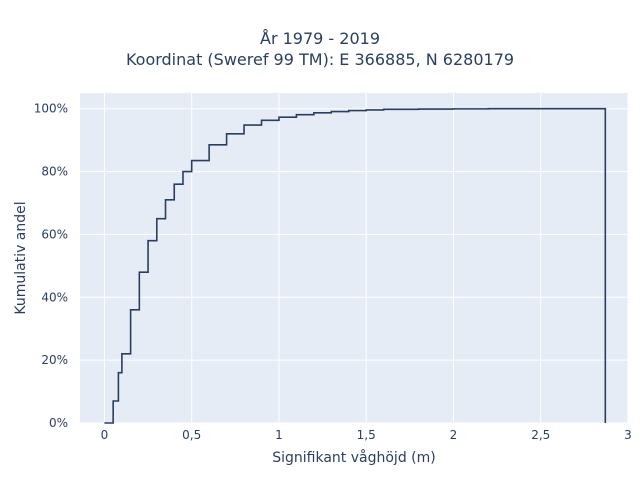  Describe the element at coordinates (54, 172) in the screenshot. I see `y-tick-label: 80%` at that location.